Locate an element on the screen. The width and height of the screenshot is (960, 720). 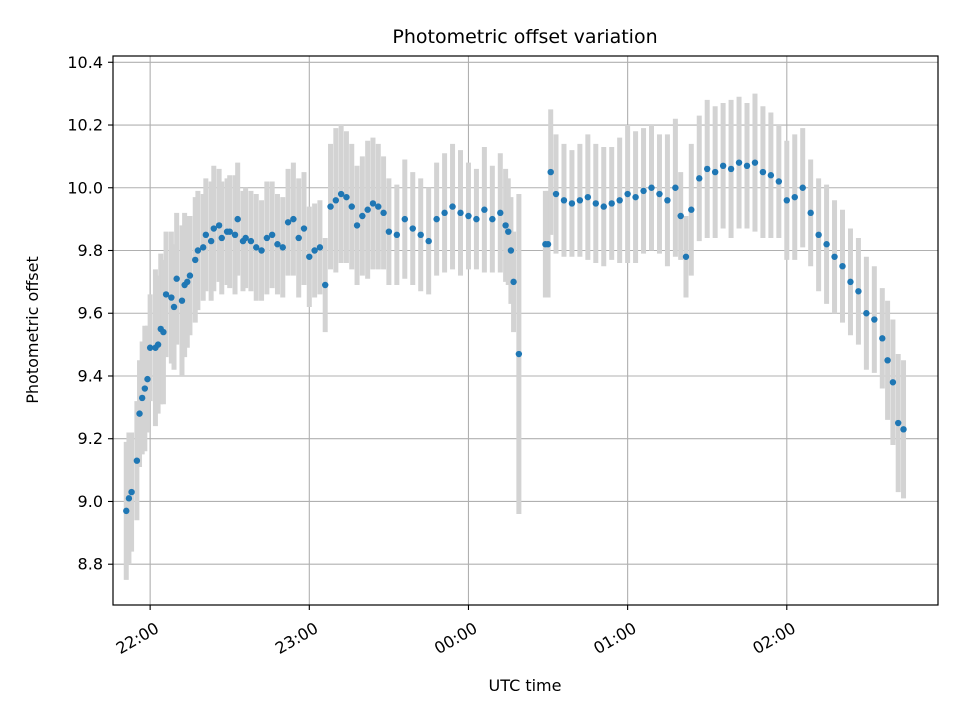
y-tick-label: 10.2 is located at coordinates (85, 125).